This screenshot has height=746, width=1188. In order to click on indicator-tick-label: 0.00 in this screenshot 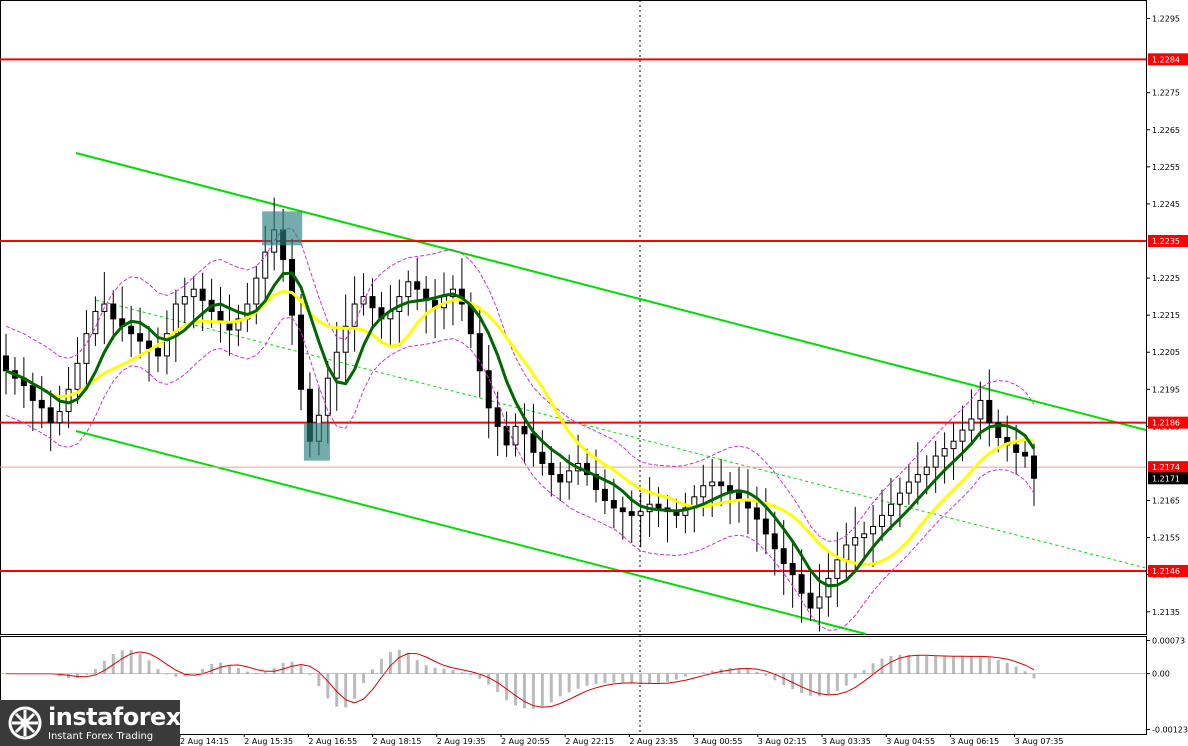, I will do `click(1161, 674)`.